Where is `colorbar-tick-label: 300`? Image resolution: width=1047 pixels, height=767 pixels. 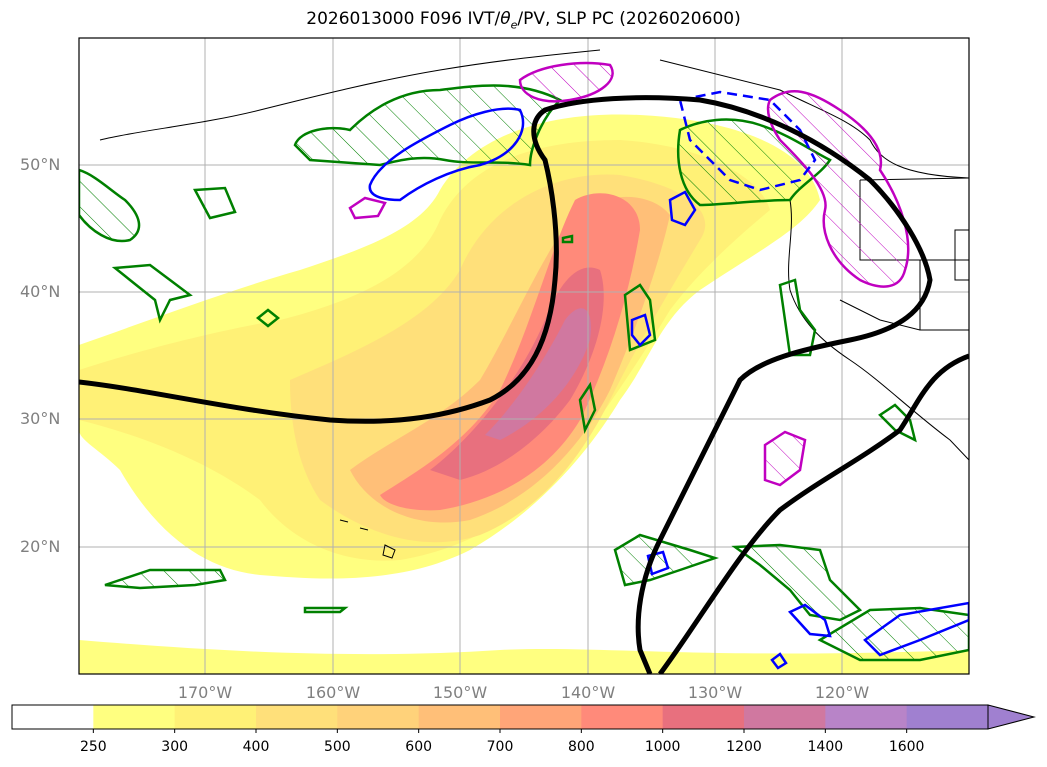 colorbar-tick-label: 300 is located at coordinates (175, 747).